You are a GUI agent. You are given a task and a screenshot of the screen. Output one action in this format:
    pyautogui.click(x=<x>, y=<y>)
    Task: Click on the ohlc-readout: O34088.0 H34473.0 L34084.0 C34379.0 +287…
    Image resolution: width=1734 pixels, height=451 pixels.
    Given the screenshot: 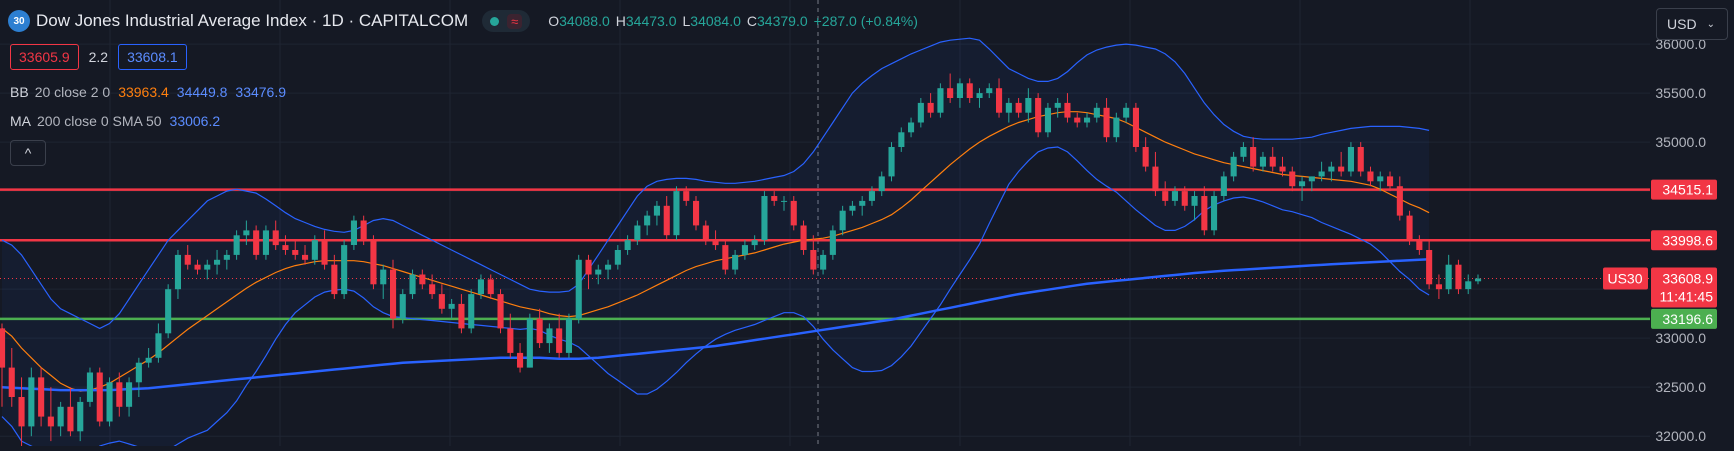 What is the action you would take?
    pyautogui.click(x=733, y=21)
    